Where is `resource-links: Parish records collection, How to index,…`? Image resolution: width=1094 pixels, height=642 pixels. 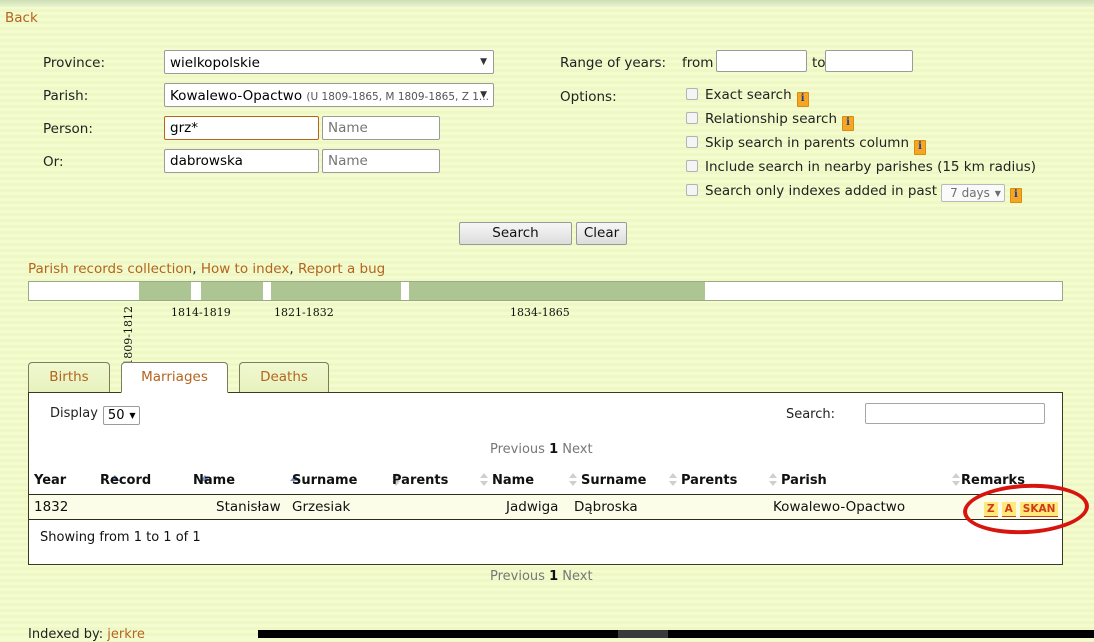 resource-links: Parish records collection, How to index,… is located at coordinates (206, 269).